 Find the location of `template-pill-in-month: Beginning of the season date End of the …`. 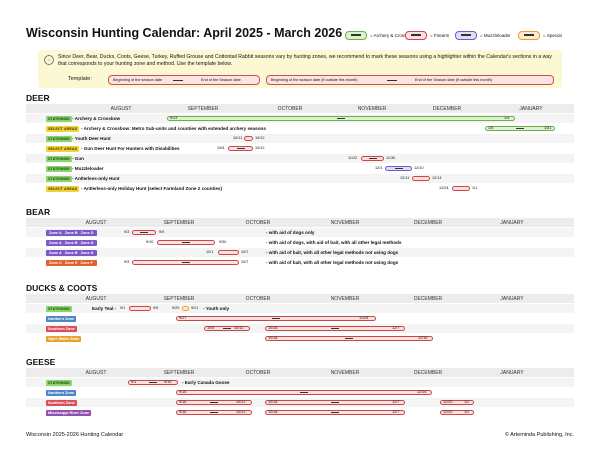

template-pill-in-month: Beginning of the season date End of the … is located at coordinates (184, 80).